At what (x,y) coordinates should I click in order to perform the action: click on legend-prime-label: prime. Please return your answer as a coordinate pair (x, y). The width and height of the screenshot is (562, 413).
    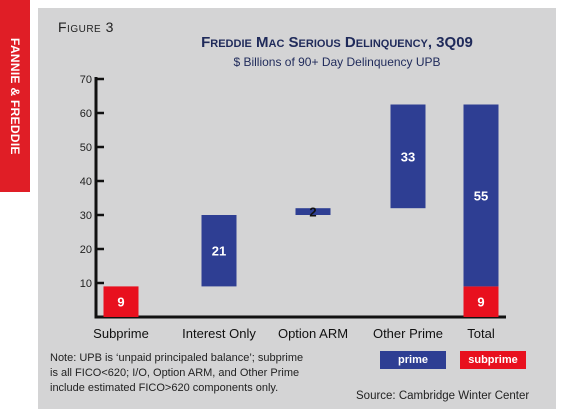
    Looking at the image, I should click on (413, 360).